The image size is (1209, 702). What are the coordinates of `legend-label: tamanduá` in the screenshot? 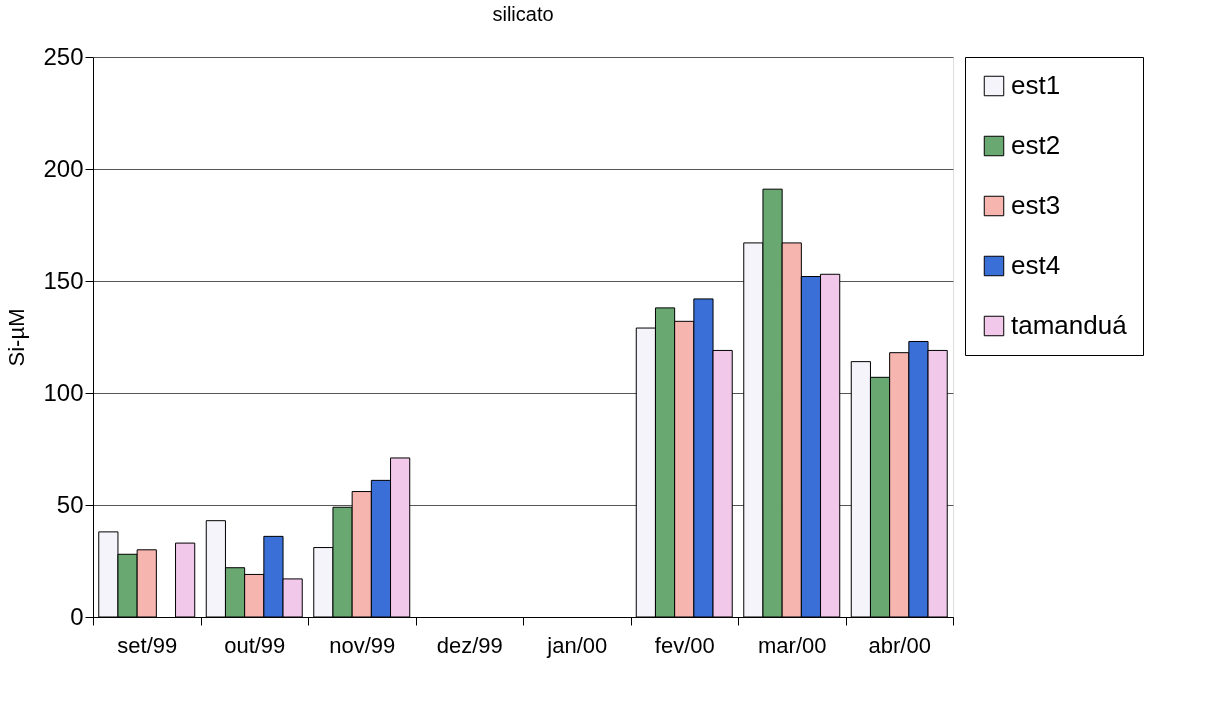 It's located at (1069, 325).